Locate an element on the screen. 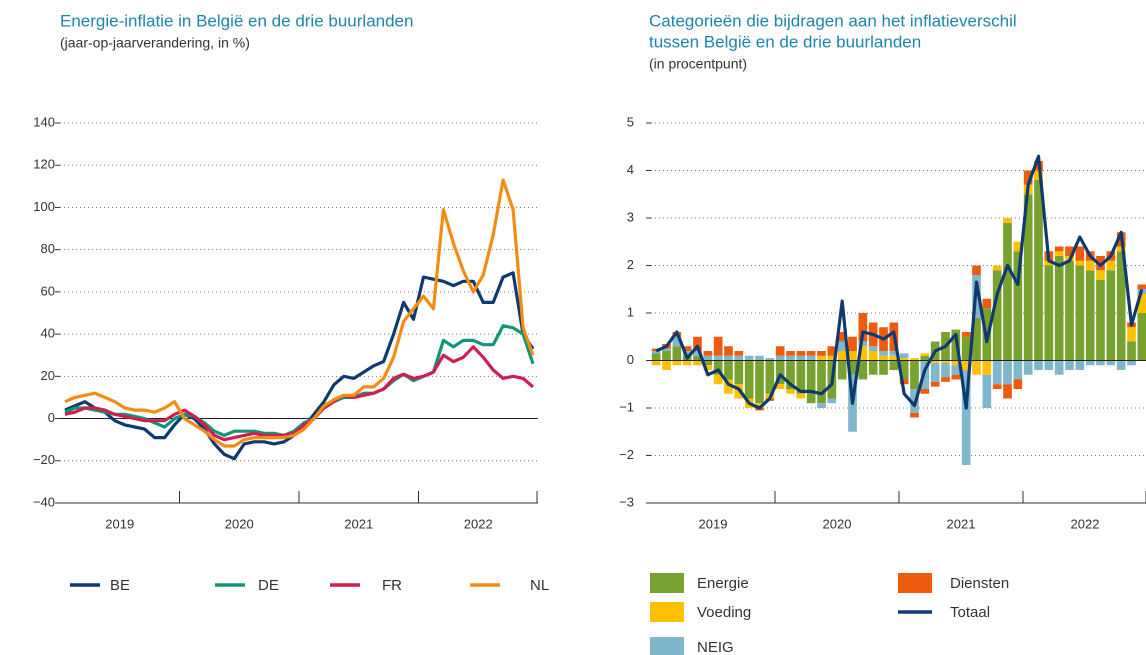 This screenshot has height=655, width=1146. y-tick-label: −3 is located at coordinates (626, 501).